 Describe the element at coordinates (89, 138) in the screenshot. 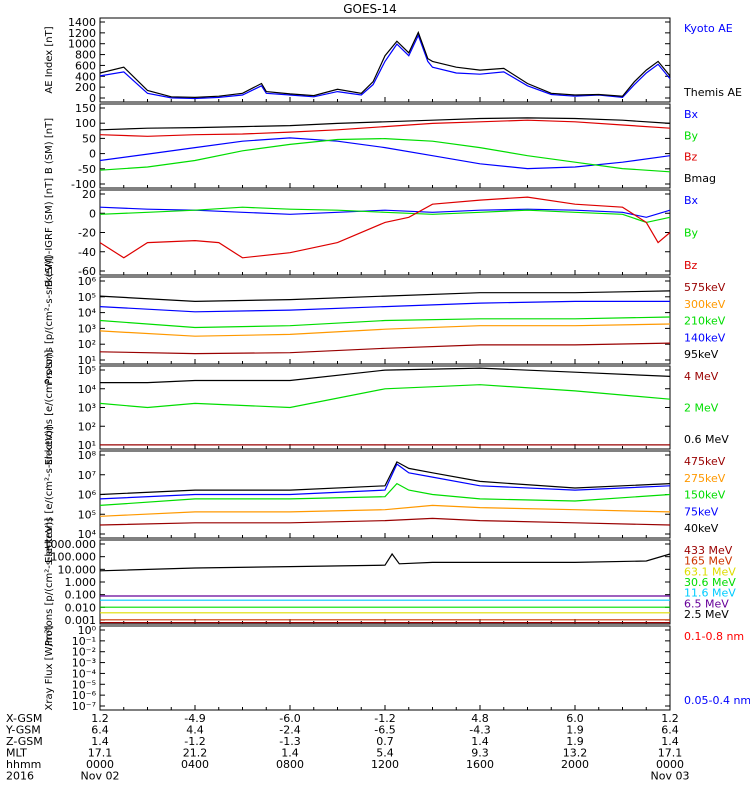

I see `ytick-label: 50` at that location.